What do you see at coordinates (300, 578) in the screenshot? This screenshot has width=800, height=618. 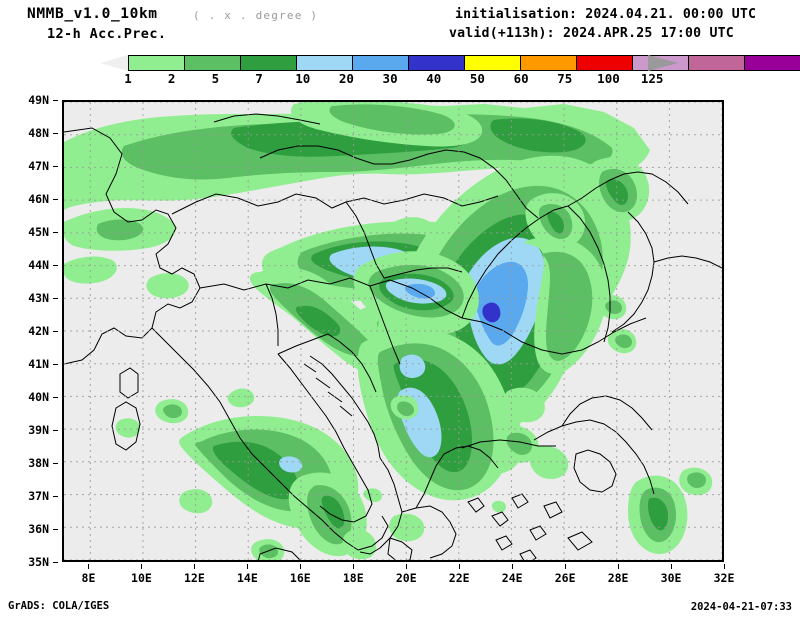 I see `longitude-tick-label: 16E` at bounding box center [300, 578].